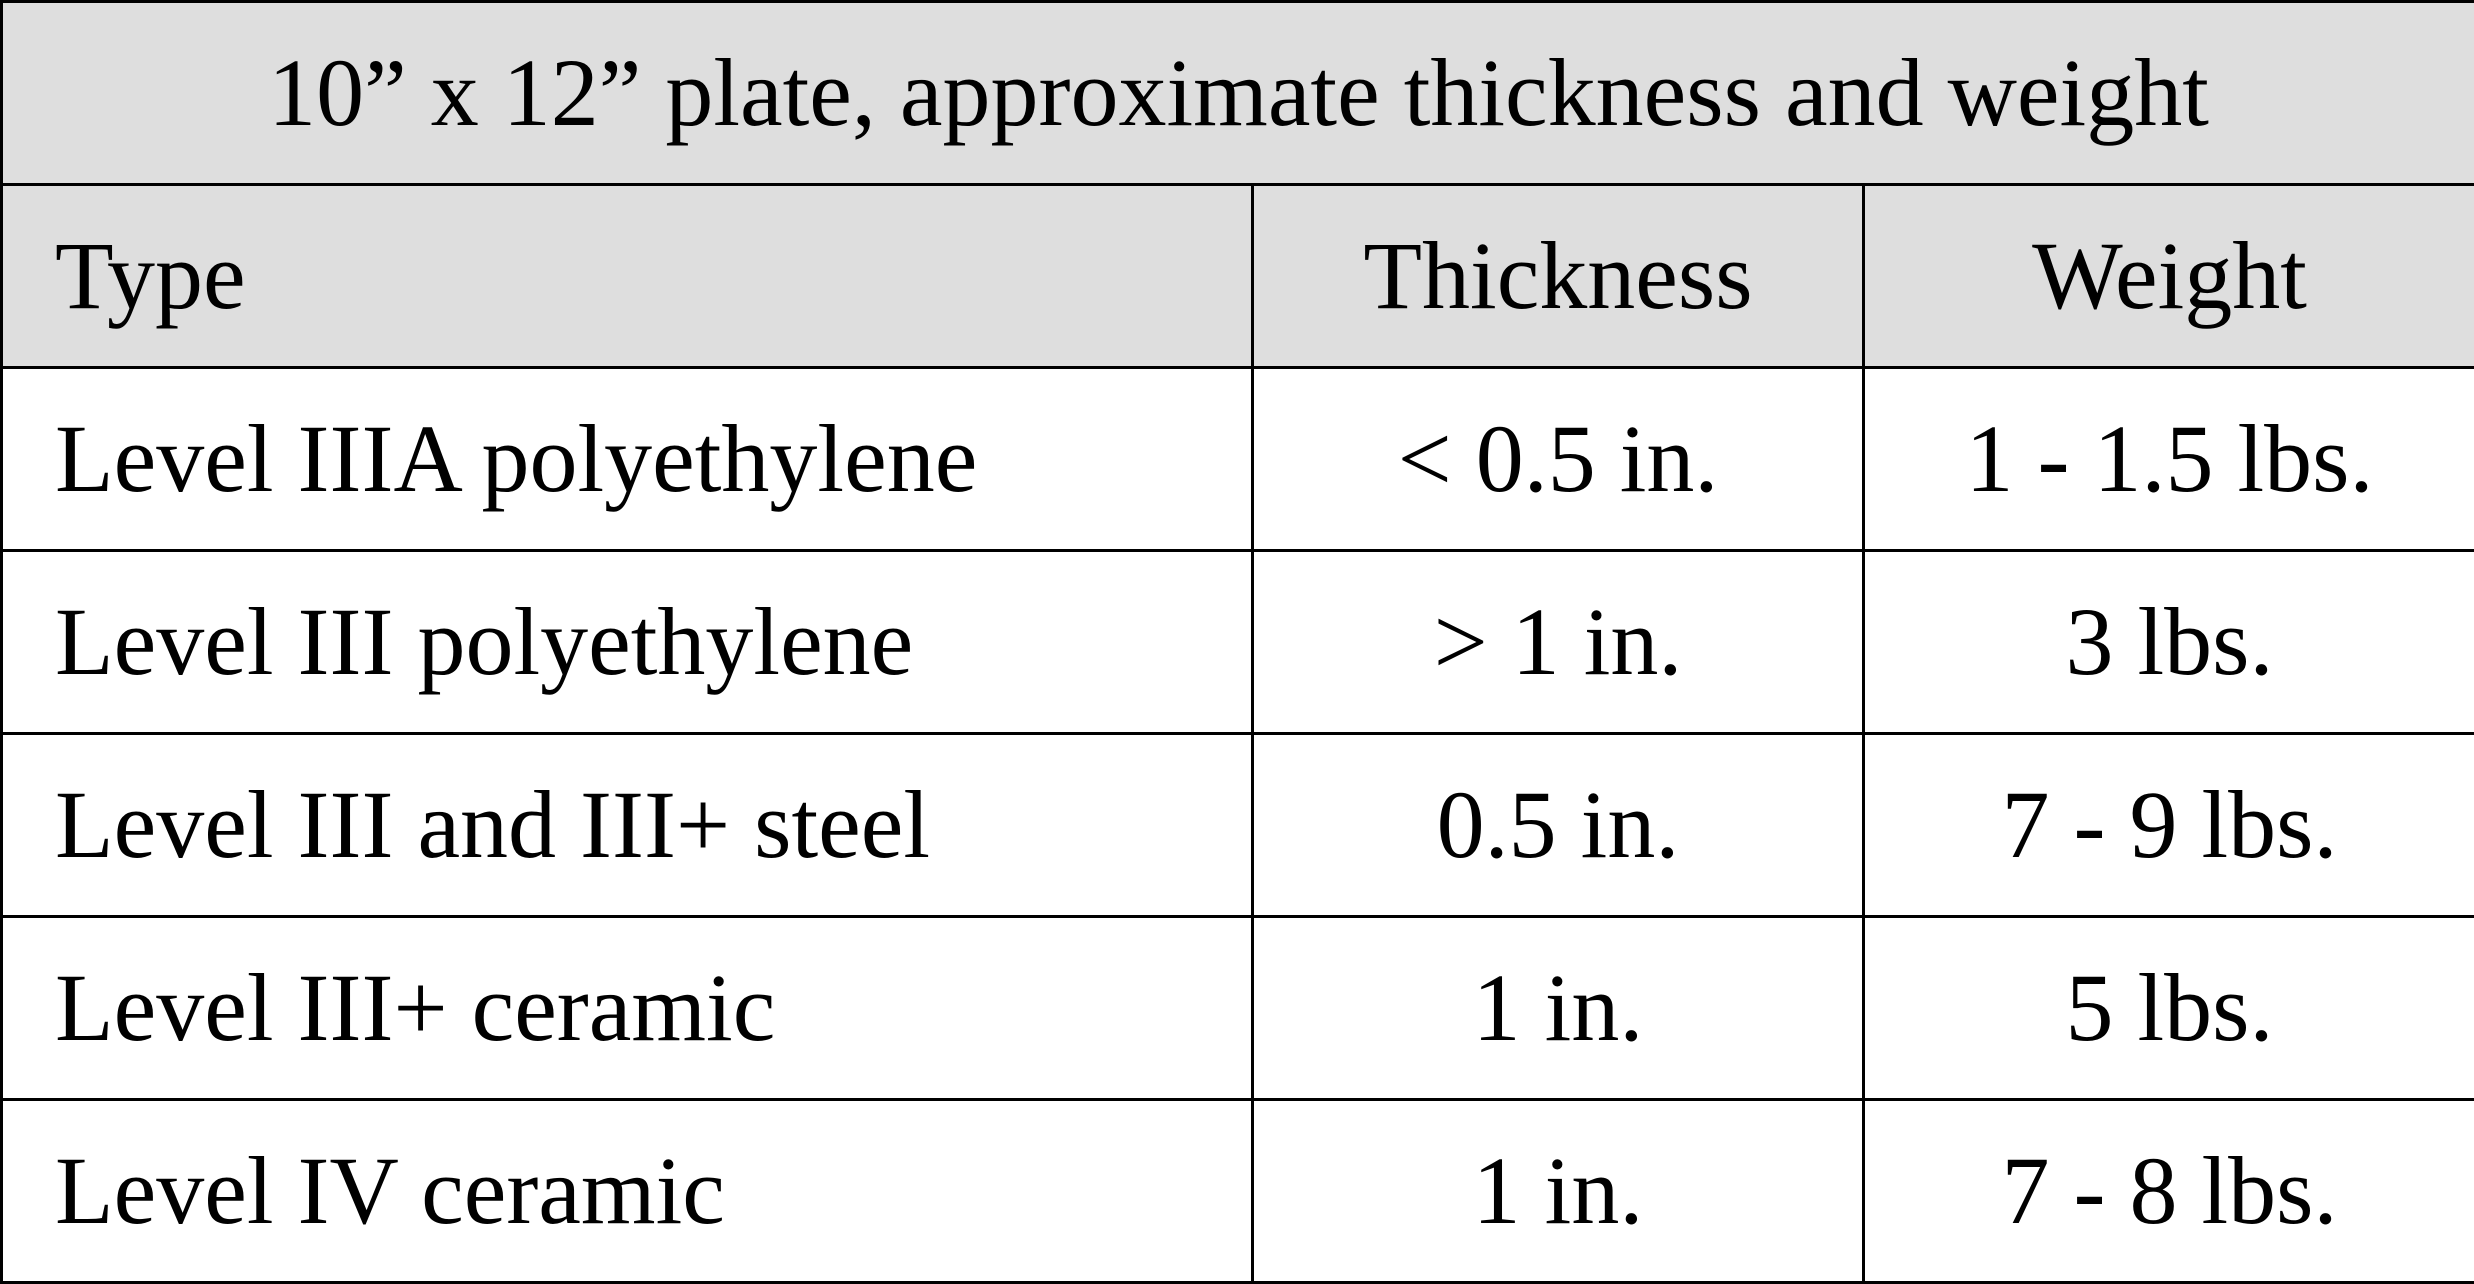 This screenshot has width=2474, height=1284. I want to click on table-cell: 7 - 9 lbs., so click(2169, 825).